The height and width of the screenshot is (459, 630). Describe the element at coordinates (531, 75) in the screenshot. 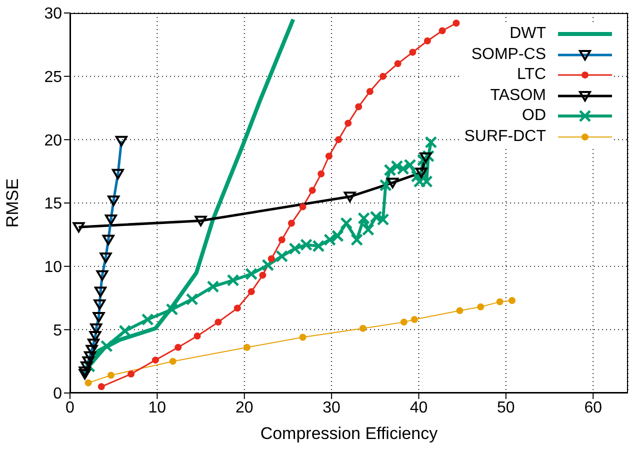

I see `legend-label: LTC` at that location.